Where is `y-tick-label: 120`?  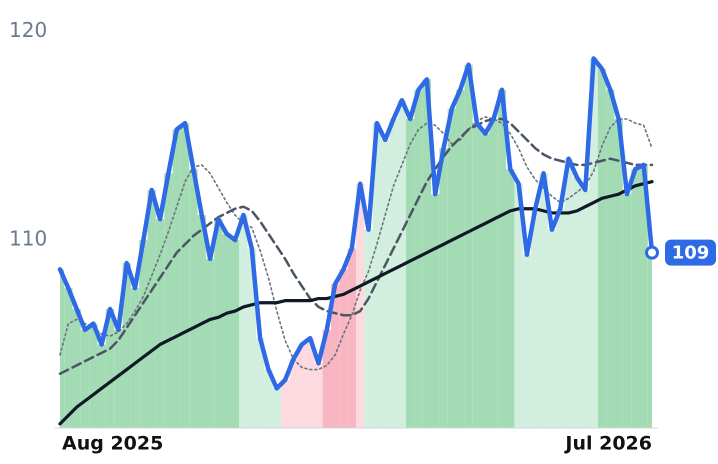
y-tick-label: 120 is located at coordinates (28, 30).